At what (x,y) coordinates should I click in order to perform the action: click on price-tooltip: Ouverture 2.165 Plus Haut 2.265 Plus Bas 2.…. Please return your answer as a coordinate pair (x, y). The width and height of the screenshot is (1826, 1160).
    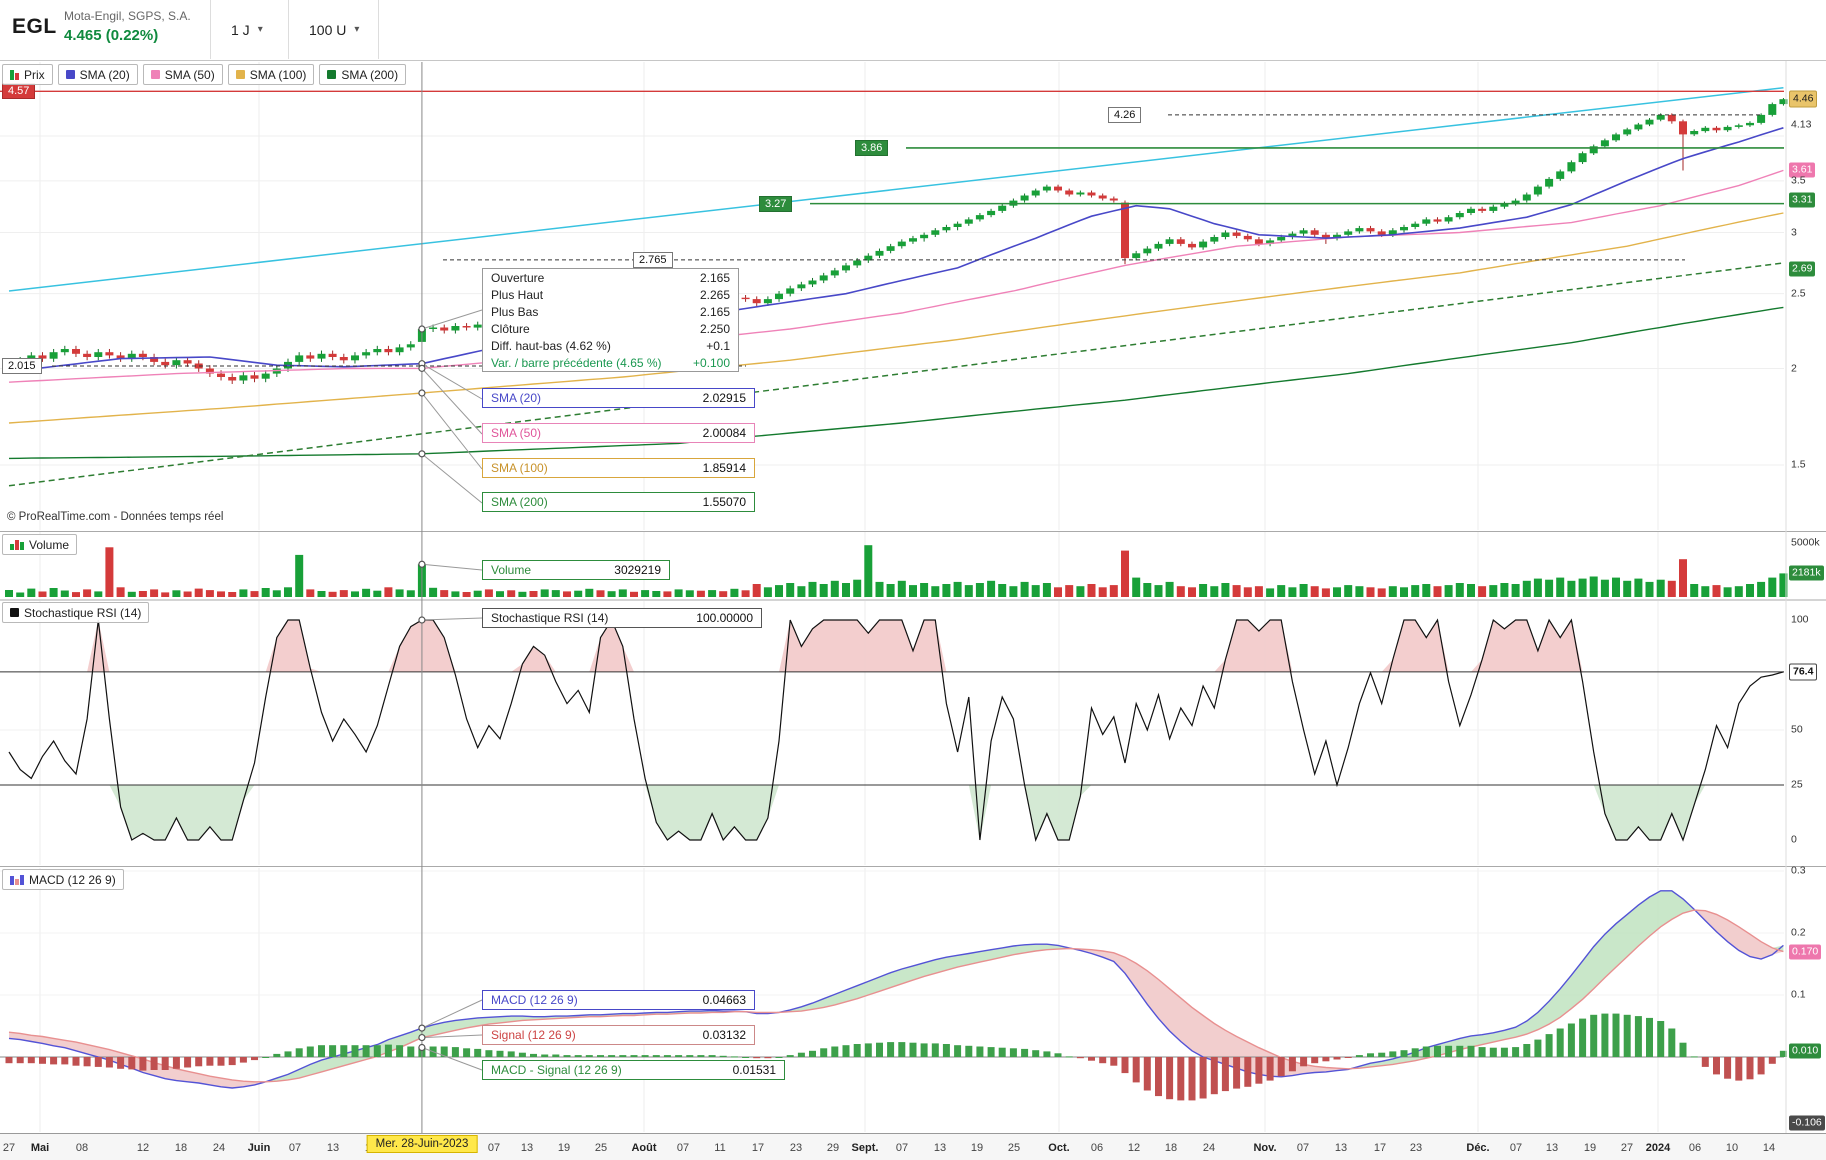
    Looking at the image, I should click on (610, 320).